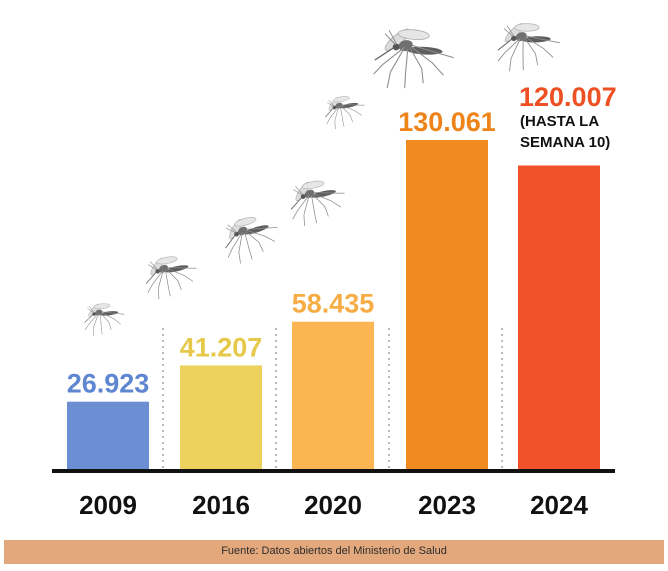 This screenshot has width=668, height=571. I want to click on bar-2020, so click(333, 395).